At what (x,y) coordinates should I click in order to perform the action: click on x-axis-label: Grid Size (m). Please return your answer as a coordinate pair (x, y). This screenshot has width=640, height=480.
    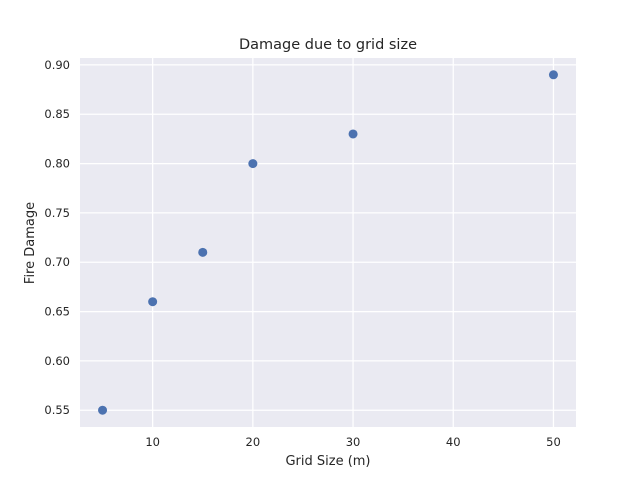
    Looking at the image, I should click on (327, 461).